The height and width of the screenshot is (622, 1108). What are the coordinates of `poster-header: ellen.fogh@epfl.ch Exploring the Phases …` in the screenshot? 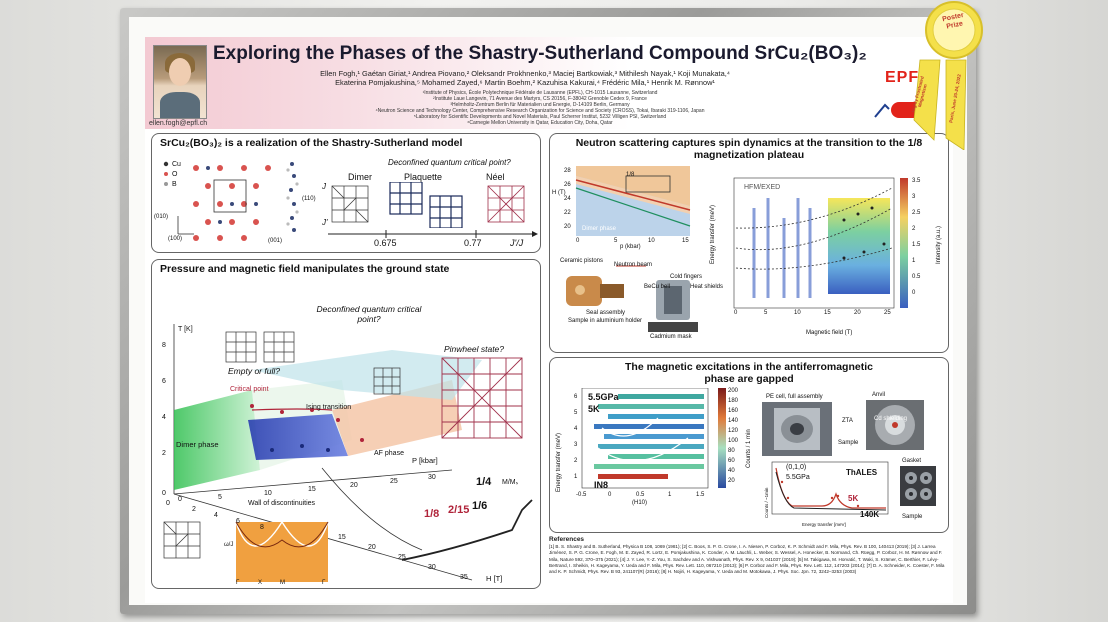 It's located at (549, 83).